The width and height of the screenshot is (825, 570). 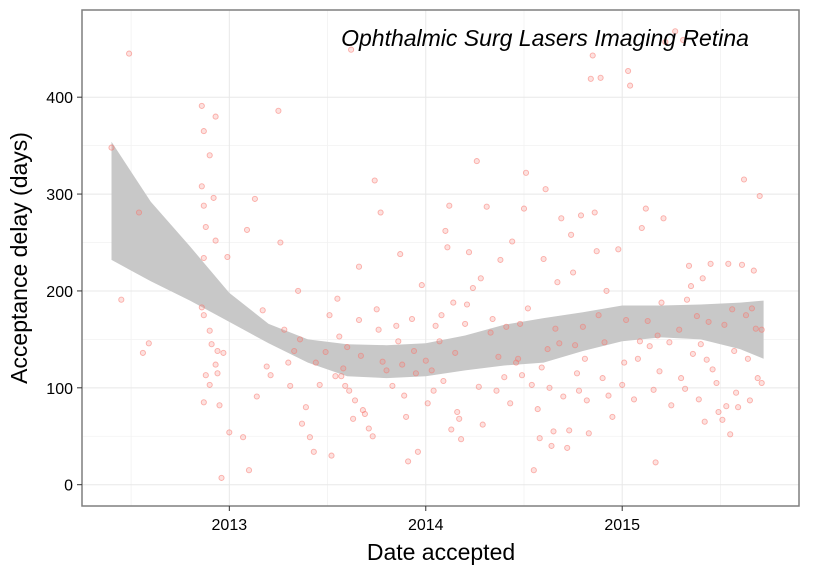 I want to click on y-tick-label: 100, so click(x=59, y=389).